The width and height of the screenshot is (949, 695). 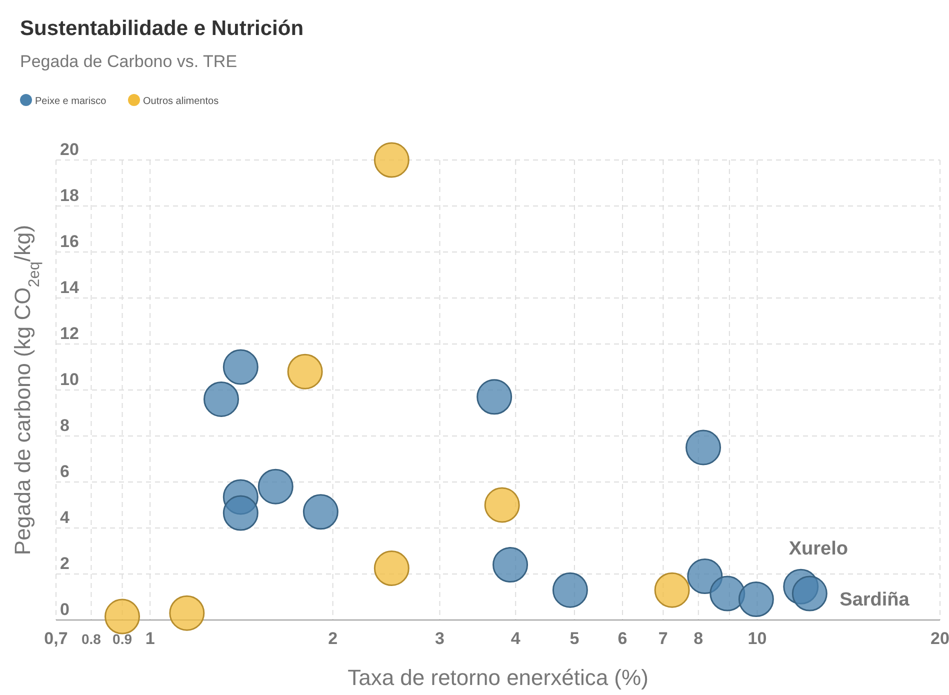 What do you see at coordinates (56, 638) in the screenshot?
I see `x-tick-label: 0,7` at bounding box center [56, 638].